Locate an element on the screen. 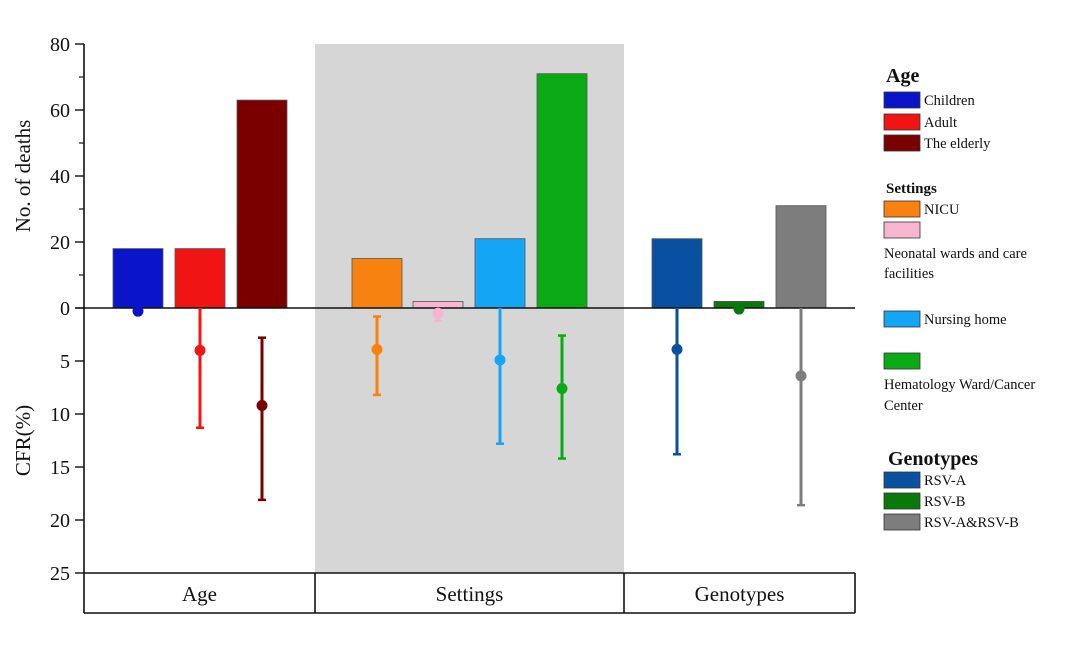  cfr-point-hematology-ward-cancer-center is located at coordinates (562, 389).